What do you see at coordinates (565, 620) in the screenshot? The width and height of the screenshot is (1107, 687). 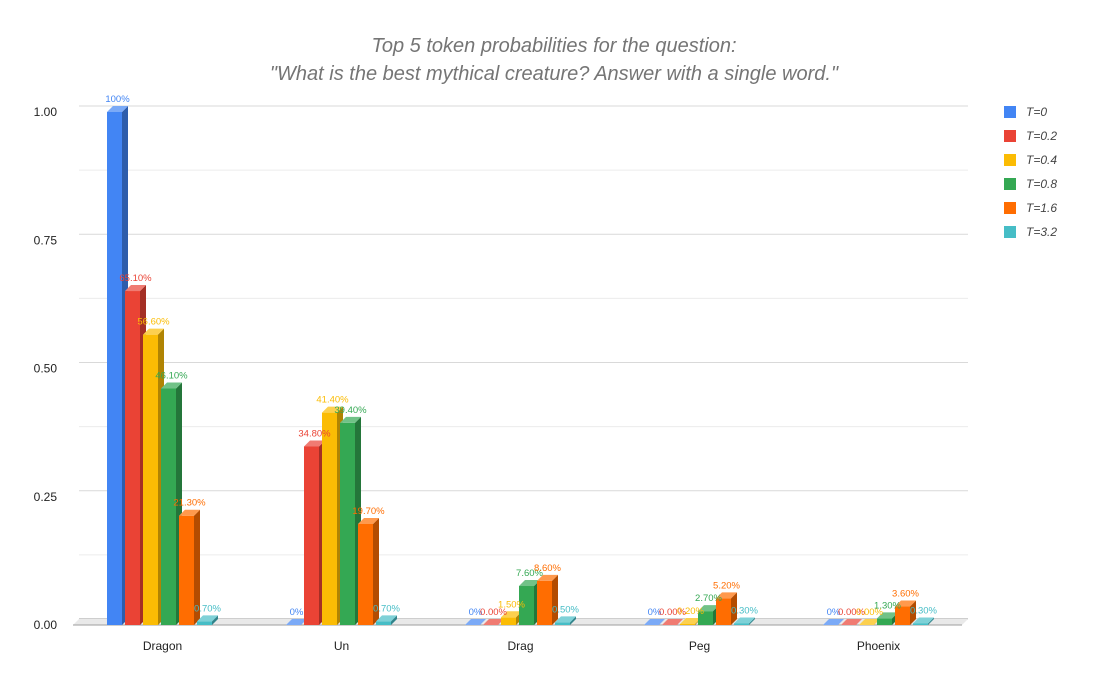 I see `bar-drag-T32` at bounding box center [565, 620].